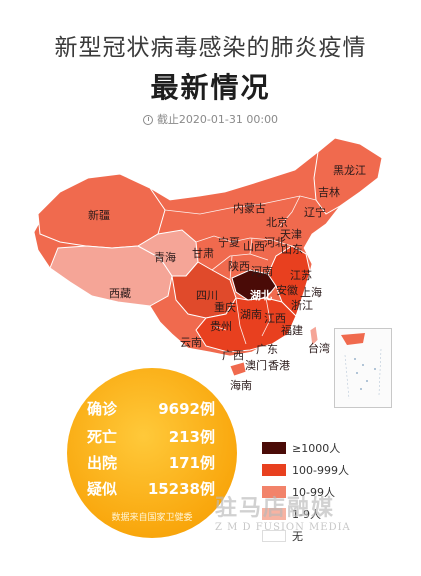 This screenshot has height=576, width=421. I want to click on province-label: 西藏, so click(120, 293).